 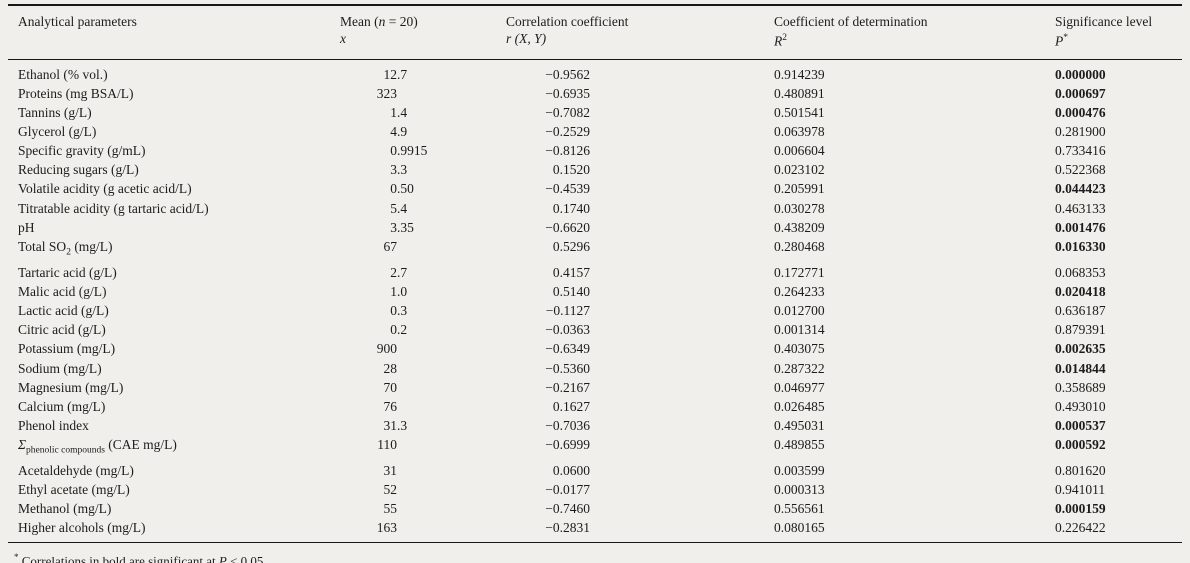 I want to click on p-value-cell: 0.879391, so click(x=1080, y=330).